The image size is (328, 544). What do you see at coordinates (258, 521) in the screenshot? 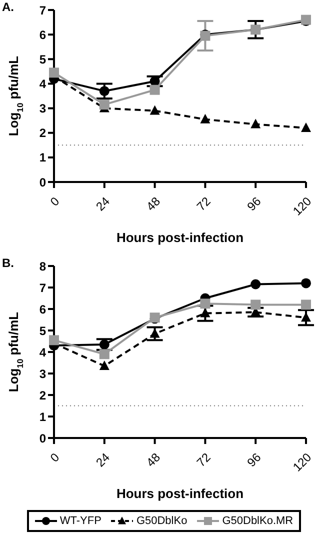
I see `legend-label: G50DblKo.MR` at bounding box center [258, 521].